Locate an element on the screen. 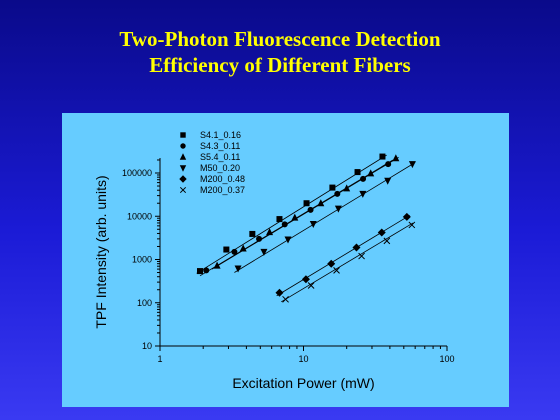 This screenshot has height=420, width=560. y-tick-label: 1000 is located at coordinates (142, 260).